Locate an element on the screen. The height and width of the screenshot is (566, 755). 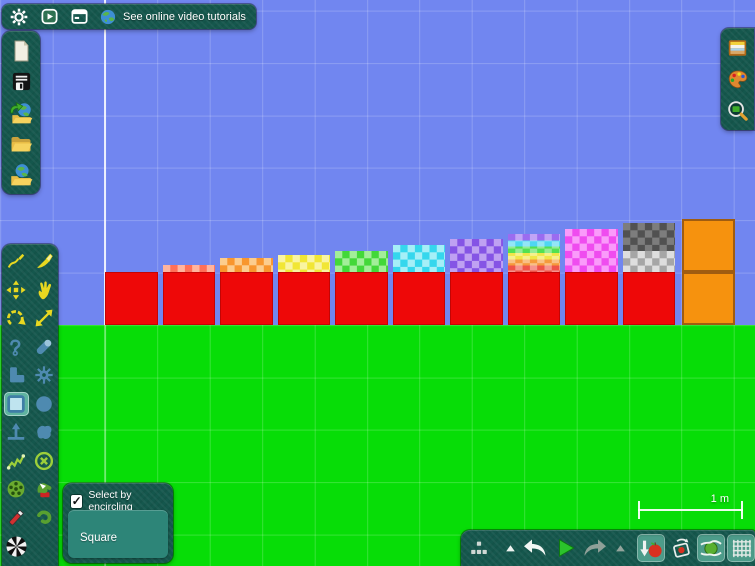
tool-panel is located at coordinates (30, 405).